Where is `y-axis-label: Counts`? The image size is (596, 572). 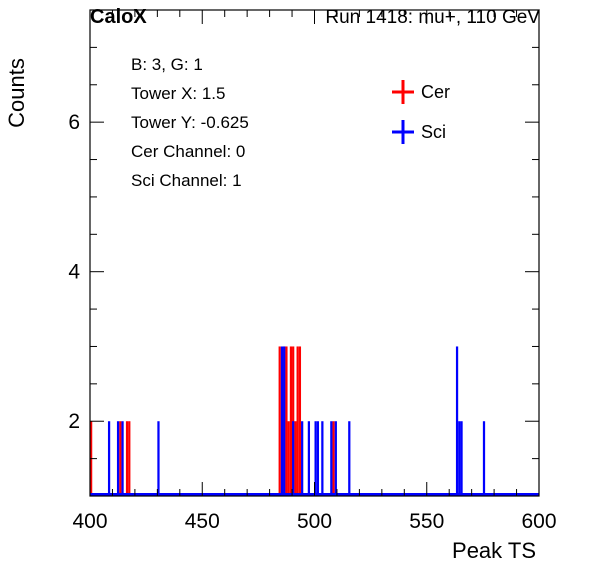
y-axis-label: Counts is located at coordinates (16, 93).